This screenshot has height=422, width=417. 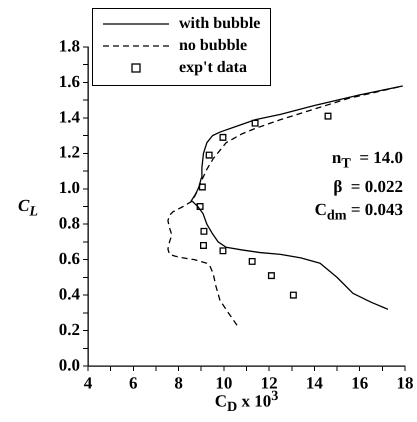 I want to click on x-tick-label: 6, so click(x=133, y=383).